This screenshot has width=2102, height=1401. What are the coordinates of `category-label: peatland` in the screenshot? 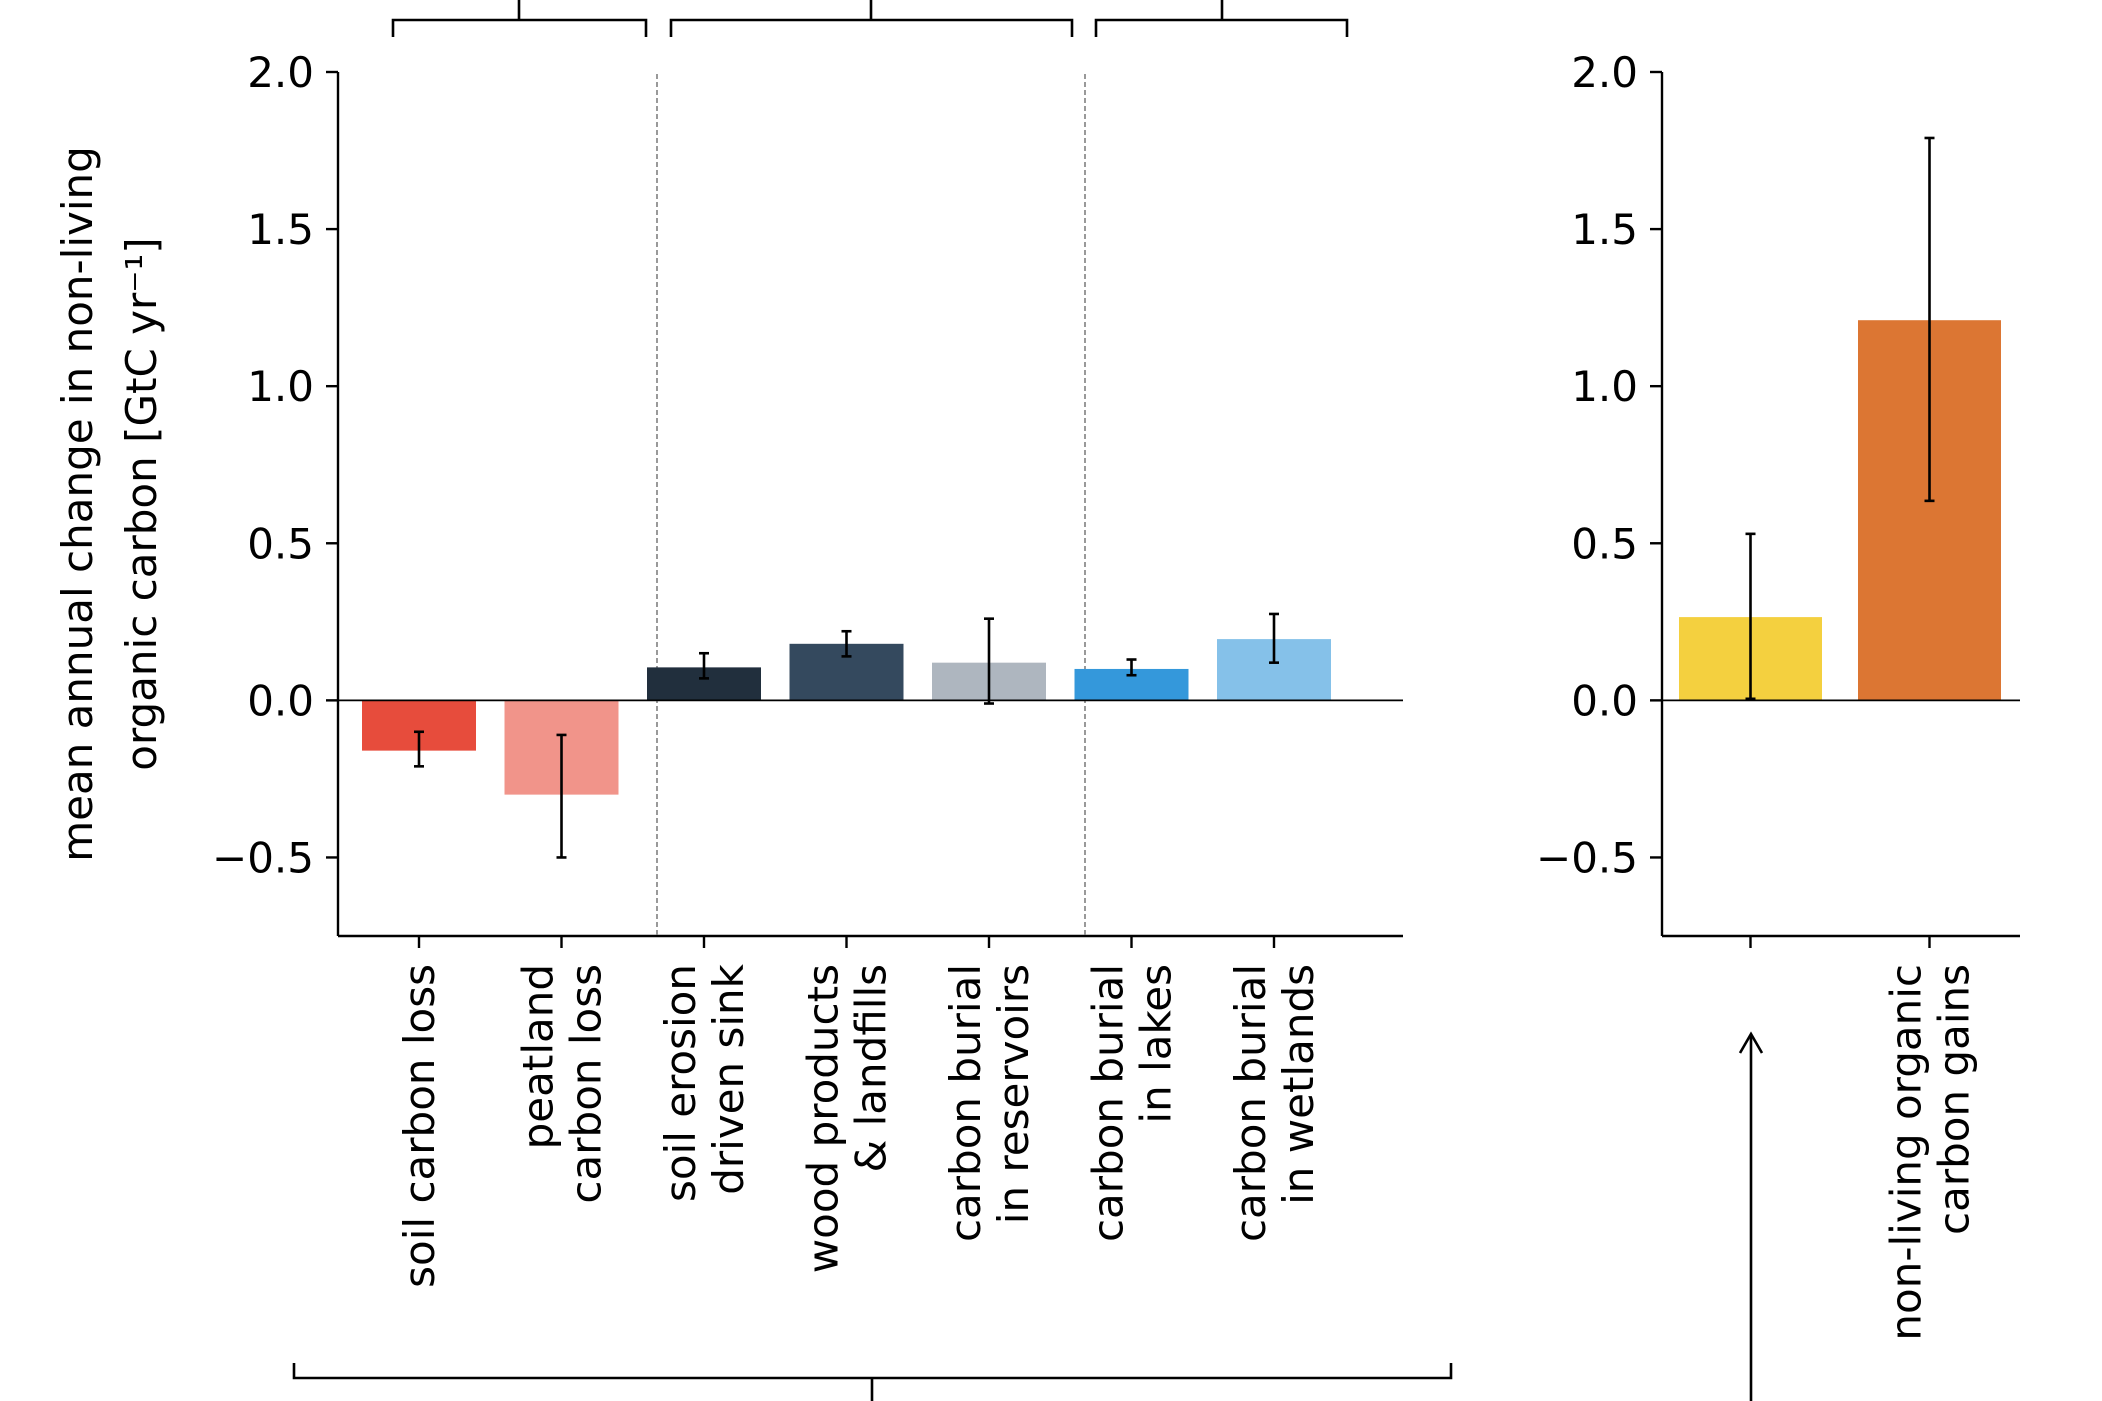 It's located at (538, 1056).